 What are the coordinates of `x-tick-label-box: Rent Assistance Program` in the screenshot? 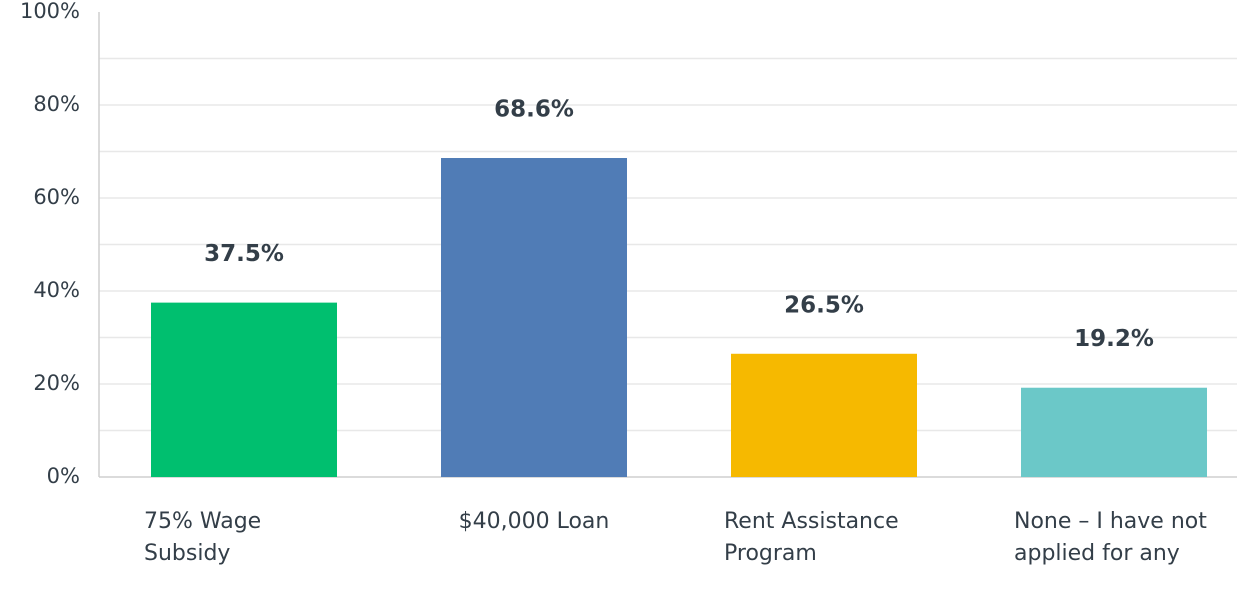 It's located at (824, 538).